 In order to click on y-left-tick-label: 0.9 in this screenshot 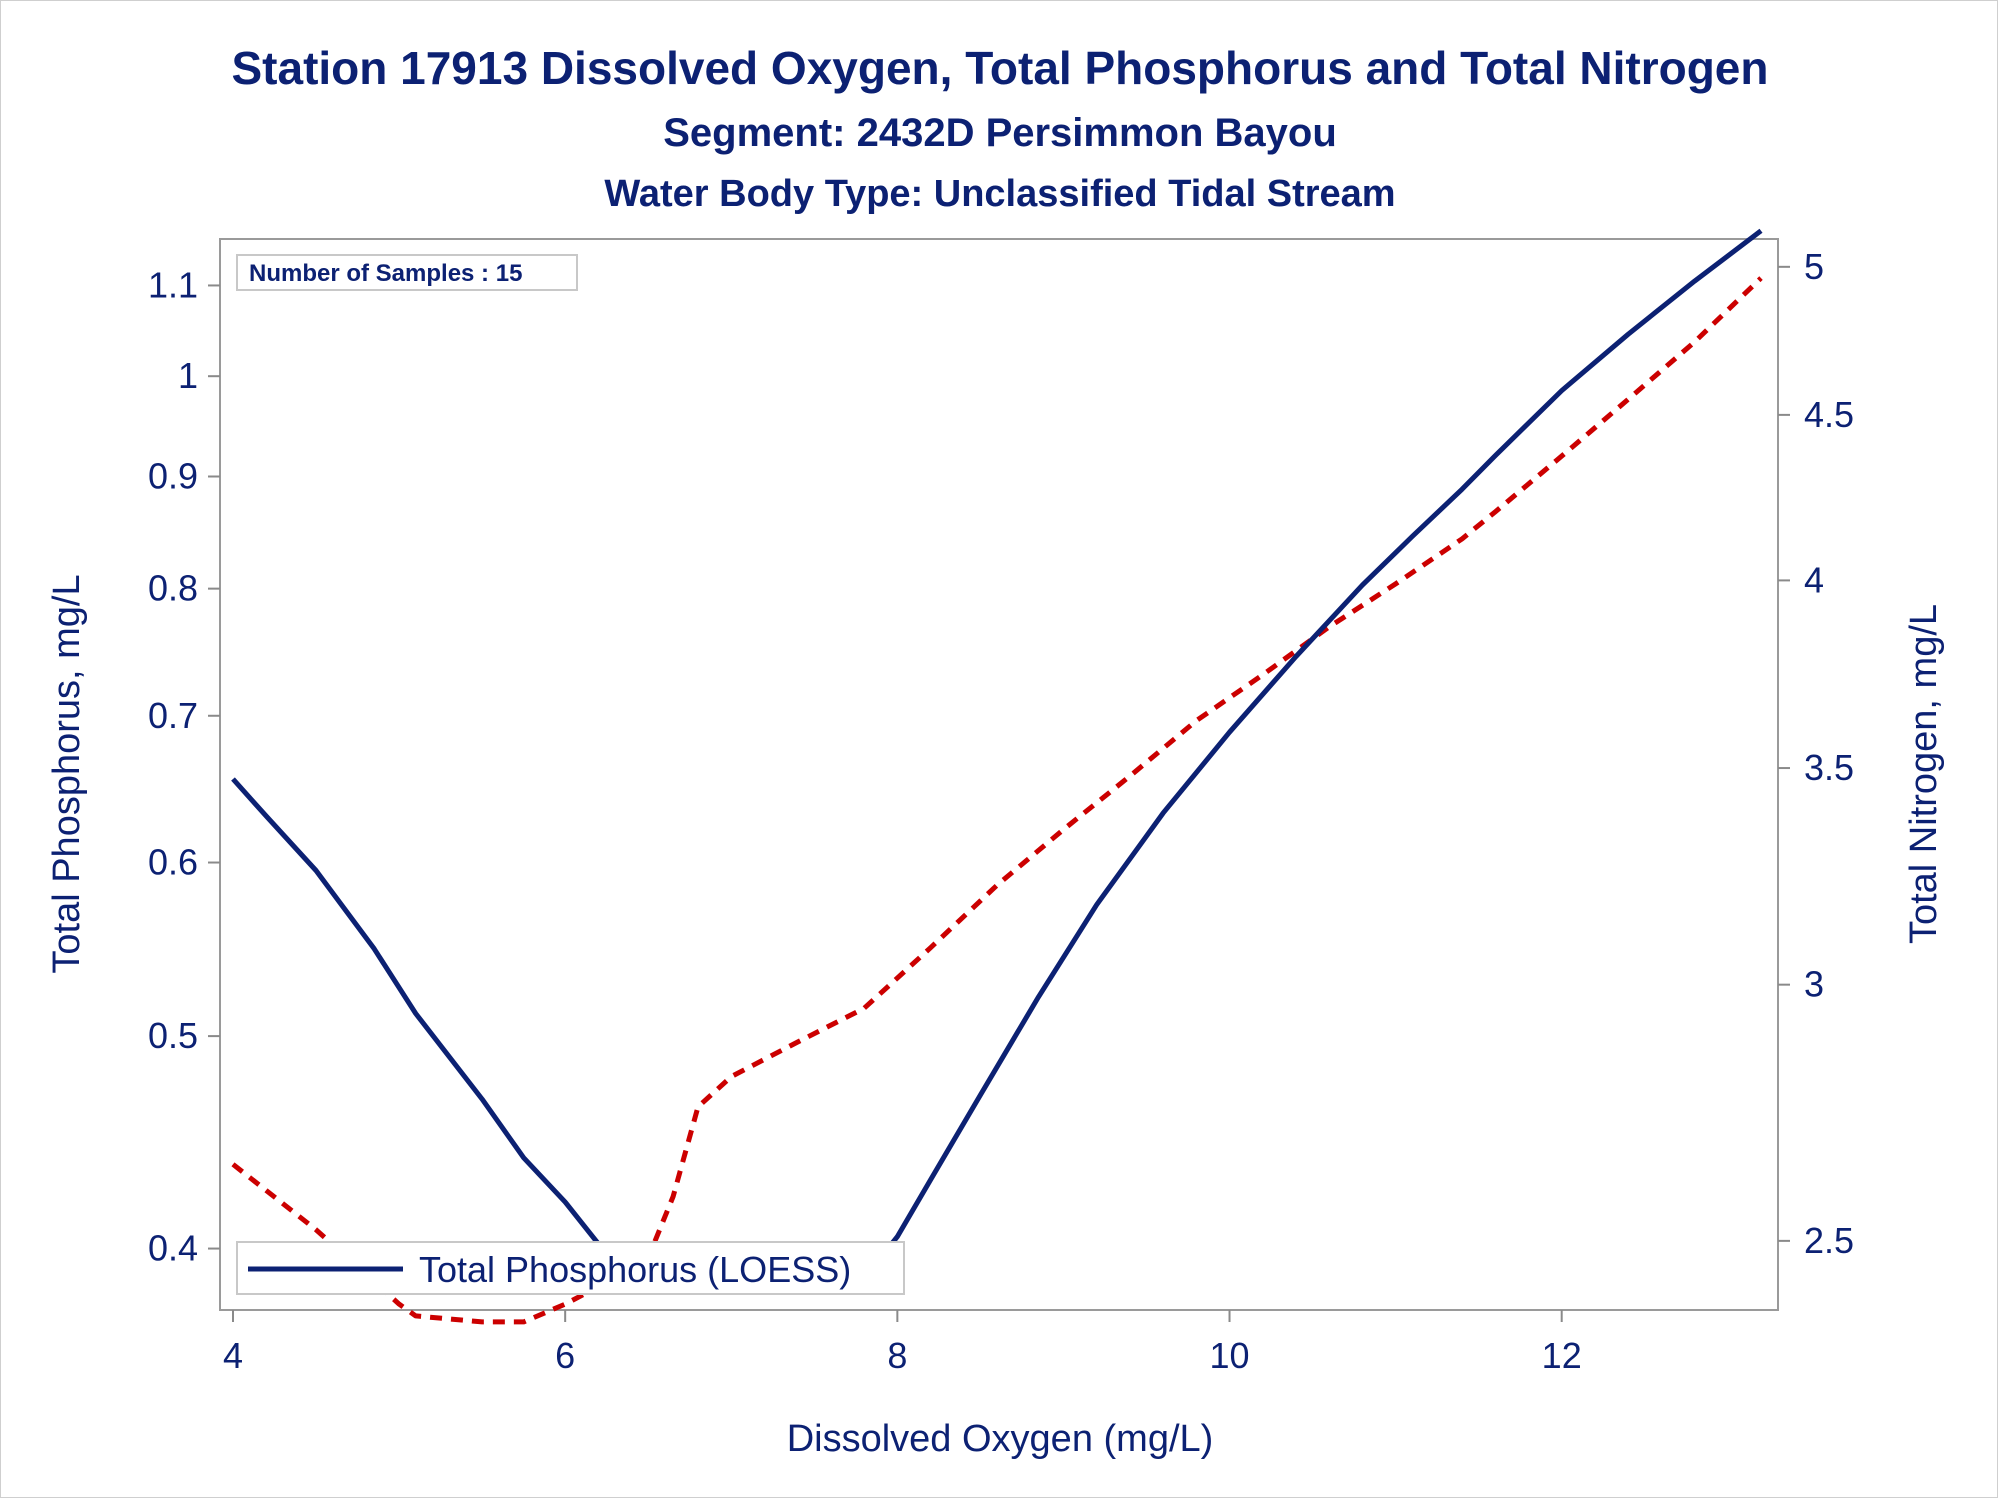, I will do `click(173, 476)`.